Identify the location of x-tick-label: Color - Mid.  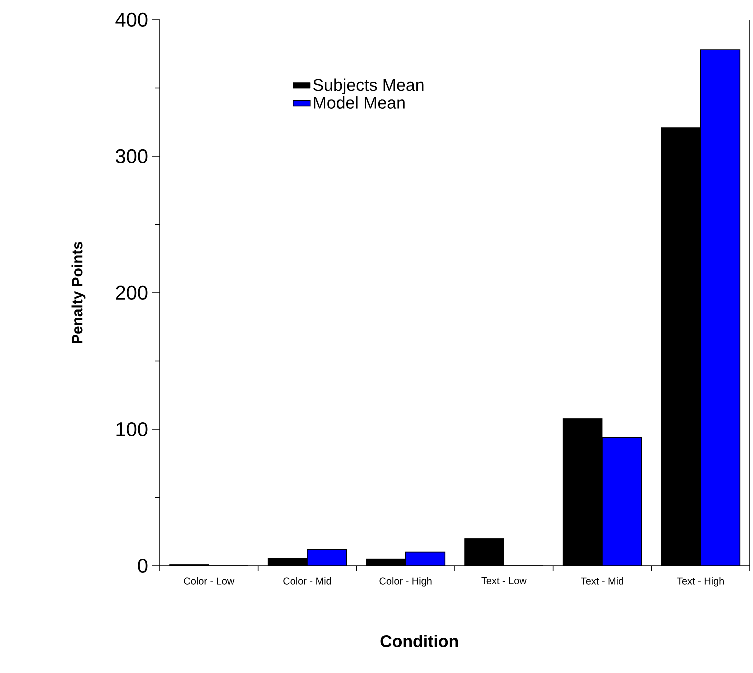
(308, 581).